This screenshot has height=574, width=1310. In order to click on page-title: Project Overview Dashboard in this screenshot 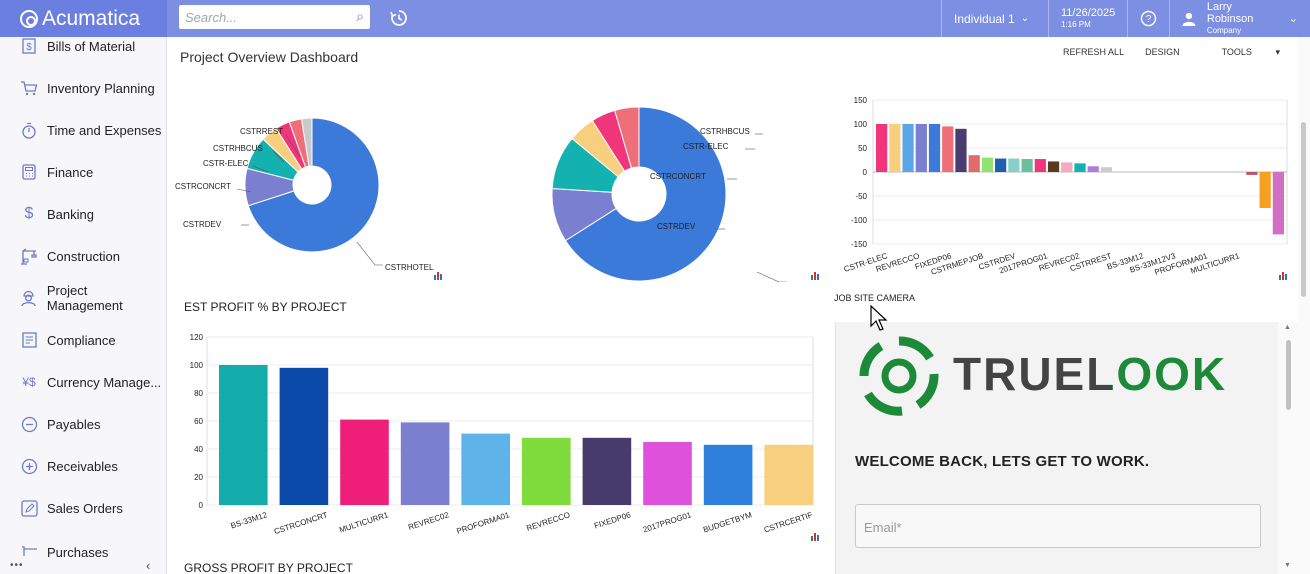, I will do `click(269, 57)`.